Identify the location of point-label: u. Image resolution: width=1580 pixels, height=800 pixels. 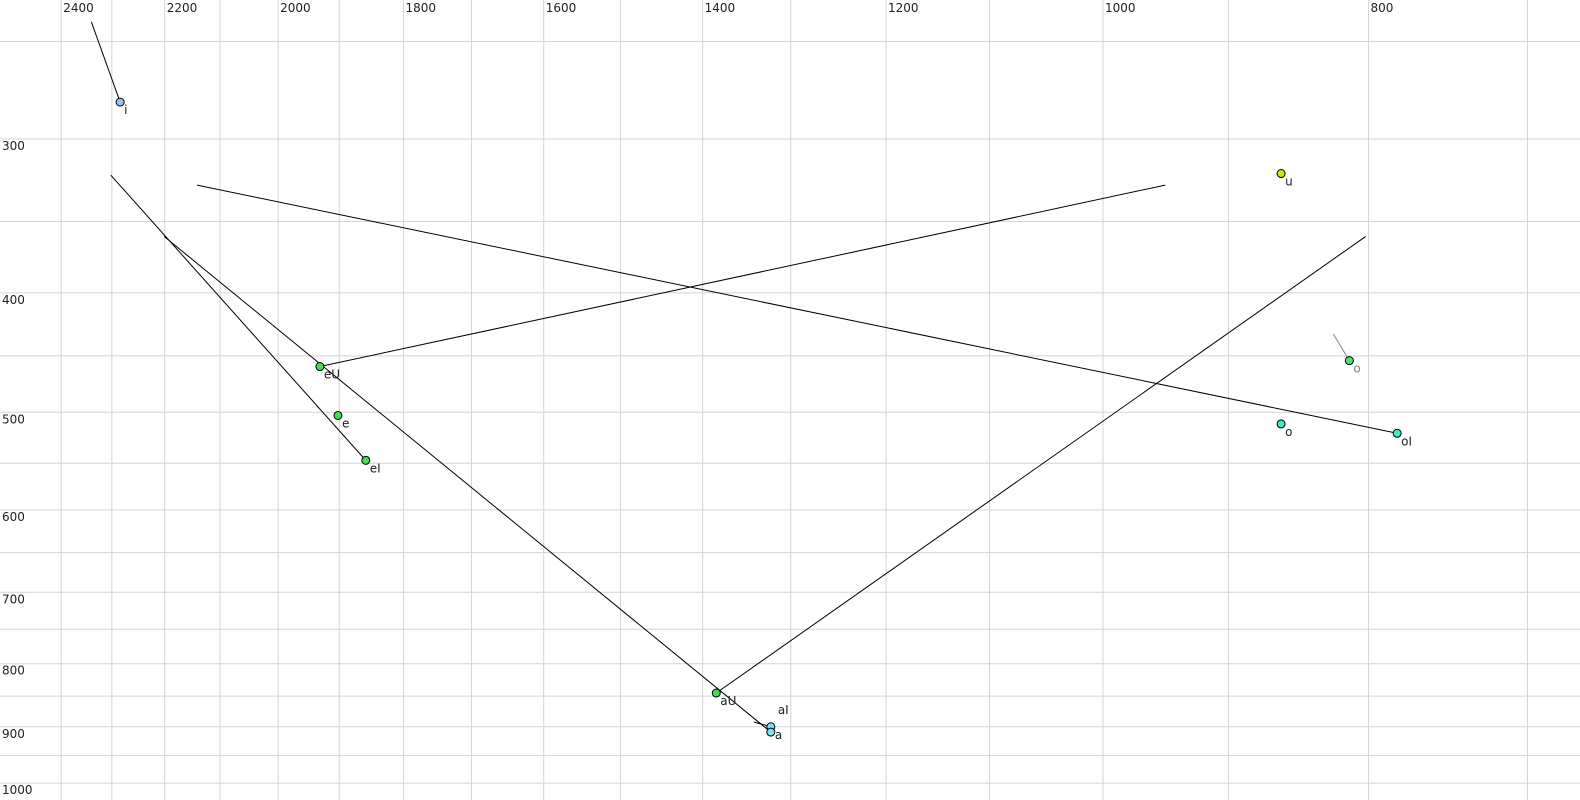
(1289, 182).